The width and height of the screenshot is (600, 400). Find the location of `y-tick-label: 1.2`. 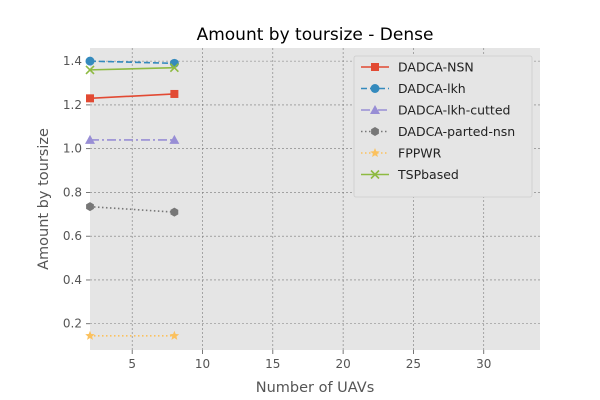

y-tick-label: 1.2 is located at coordinates (72, 105).